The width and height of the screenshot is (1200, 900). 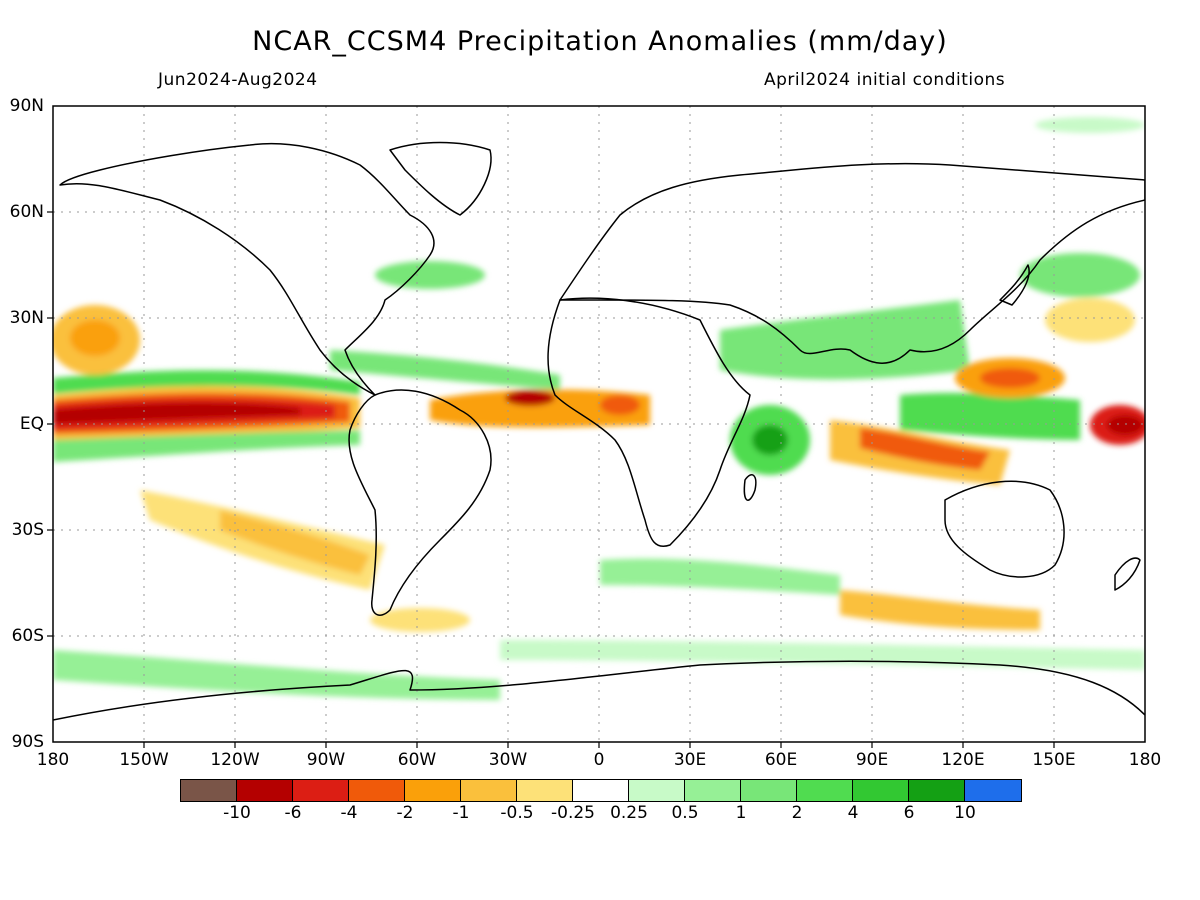 I want to click on pacific-wet-south, so click(x=206, y=446).